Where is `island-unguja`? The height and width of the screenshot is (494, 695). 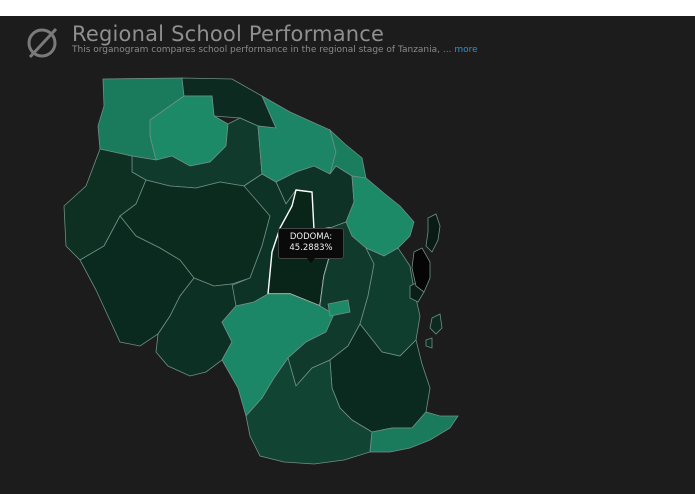 island-unguja is located at coordinates (421, 270).